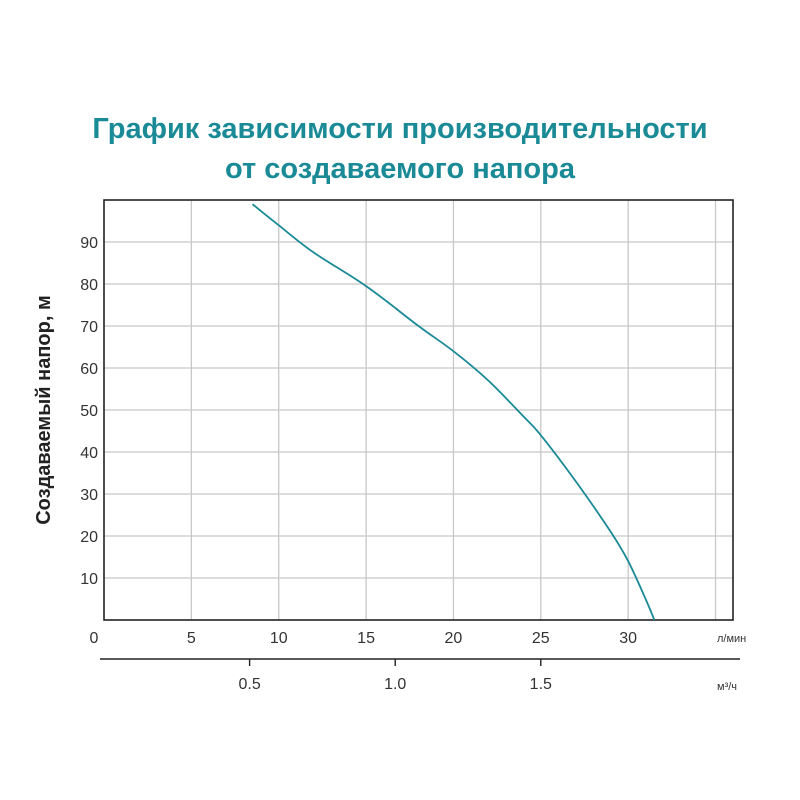 The image size is (800, 800). I want to click on y-axis-label: Создаваемый напор, м, so click(44, 410).